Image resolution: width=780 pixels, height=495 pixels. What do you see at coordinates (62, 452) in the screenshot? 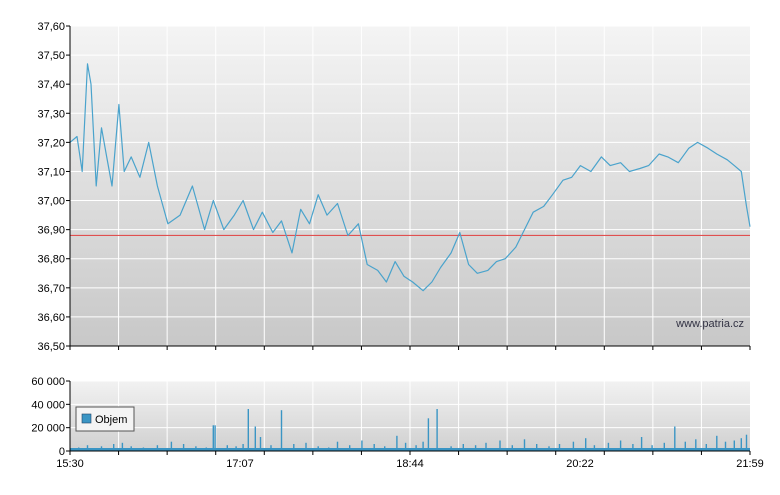
I see `volume-y-tick-label: 0` at bounding box center [62, 452].